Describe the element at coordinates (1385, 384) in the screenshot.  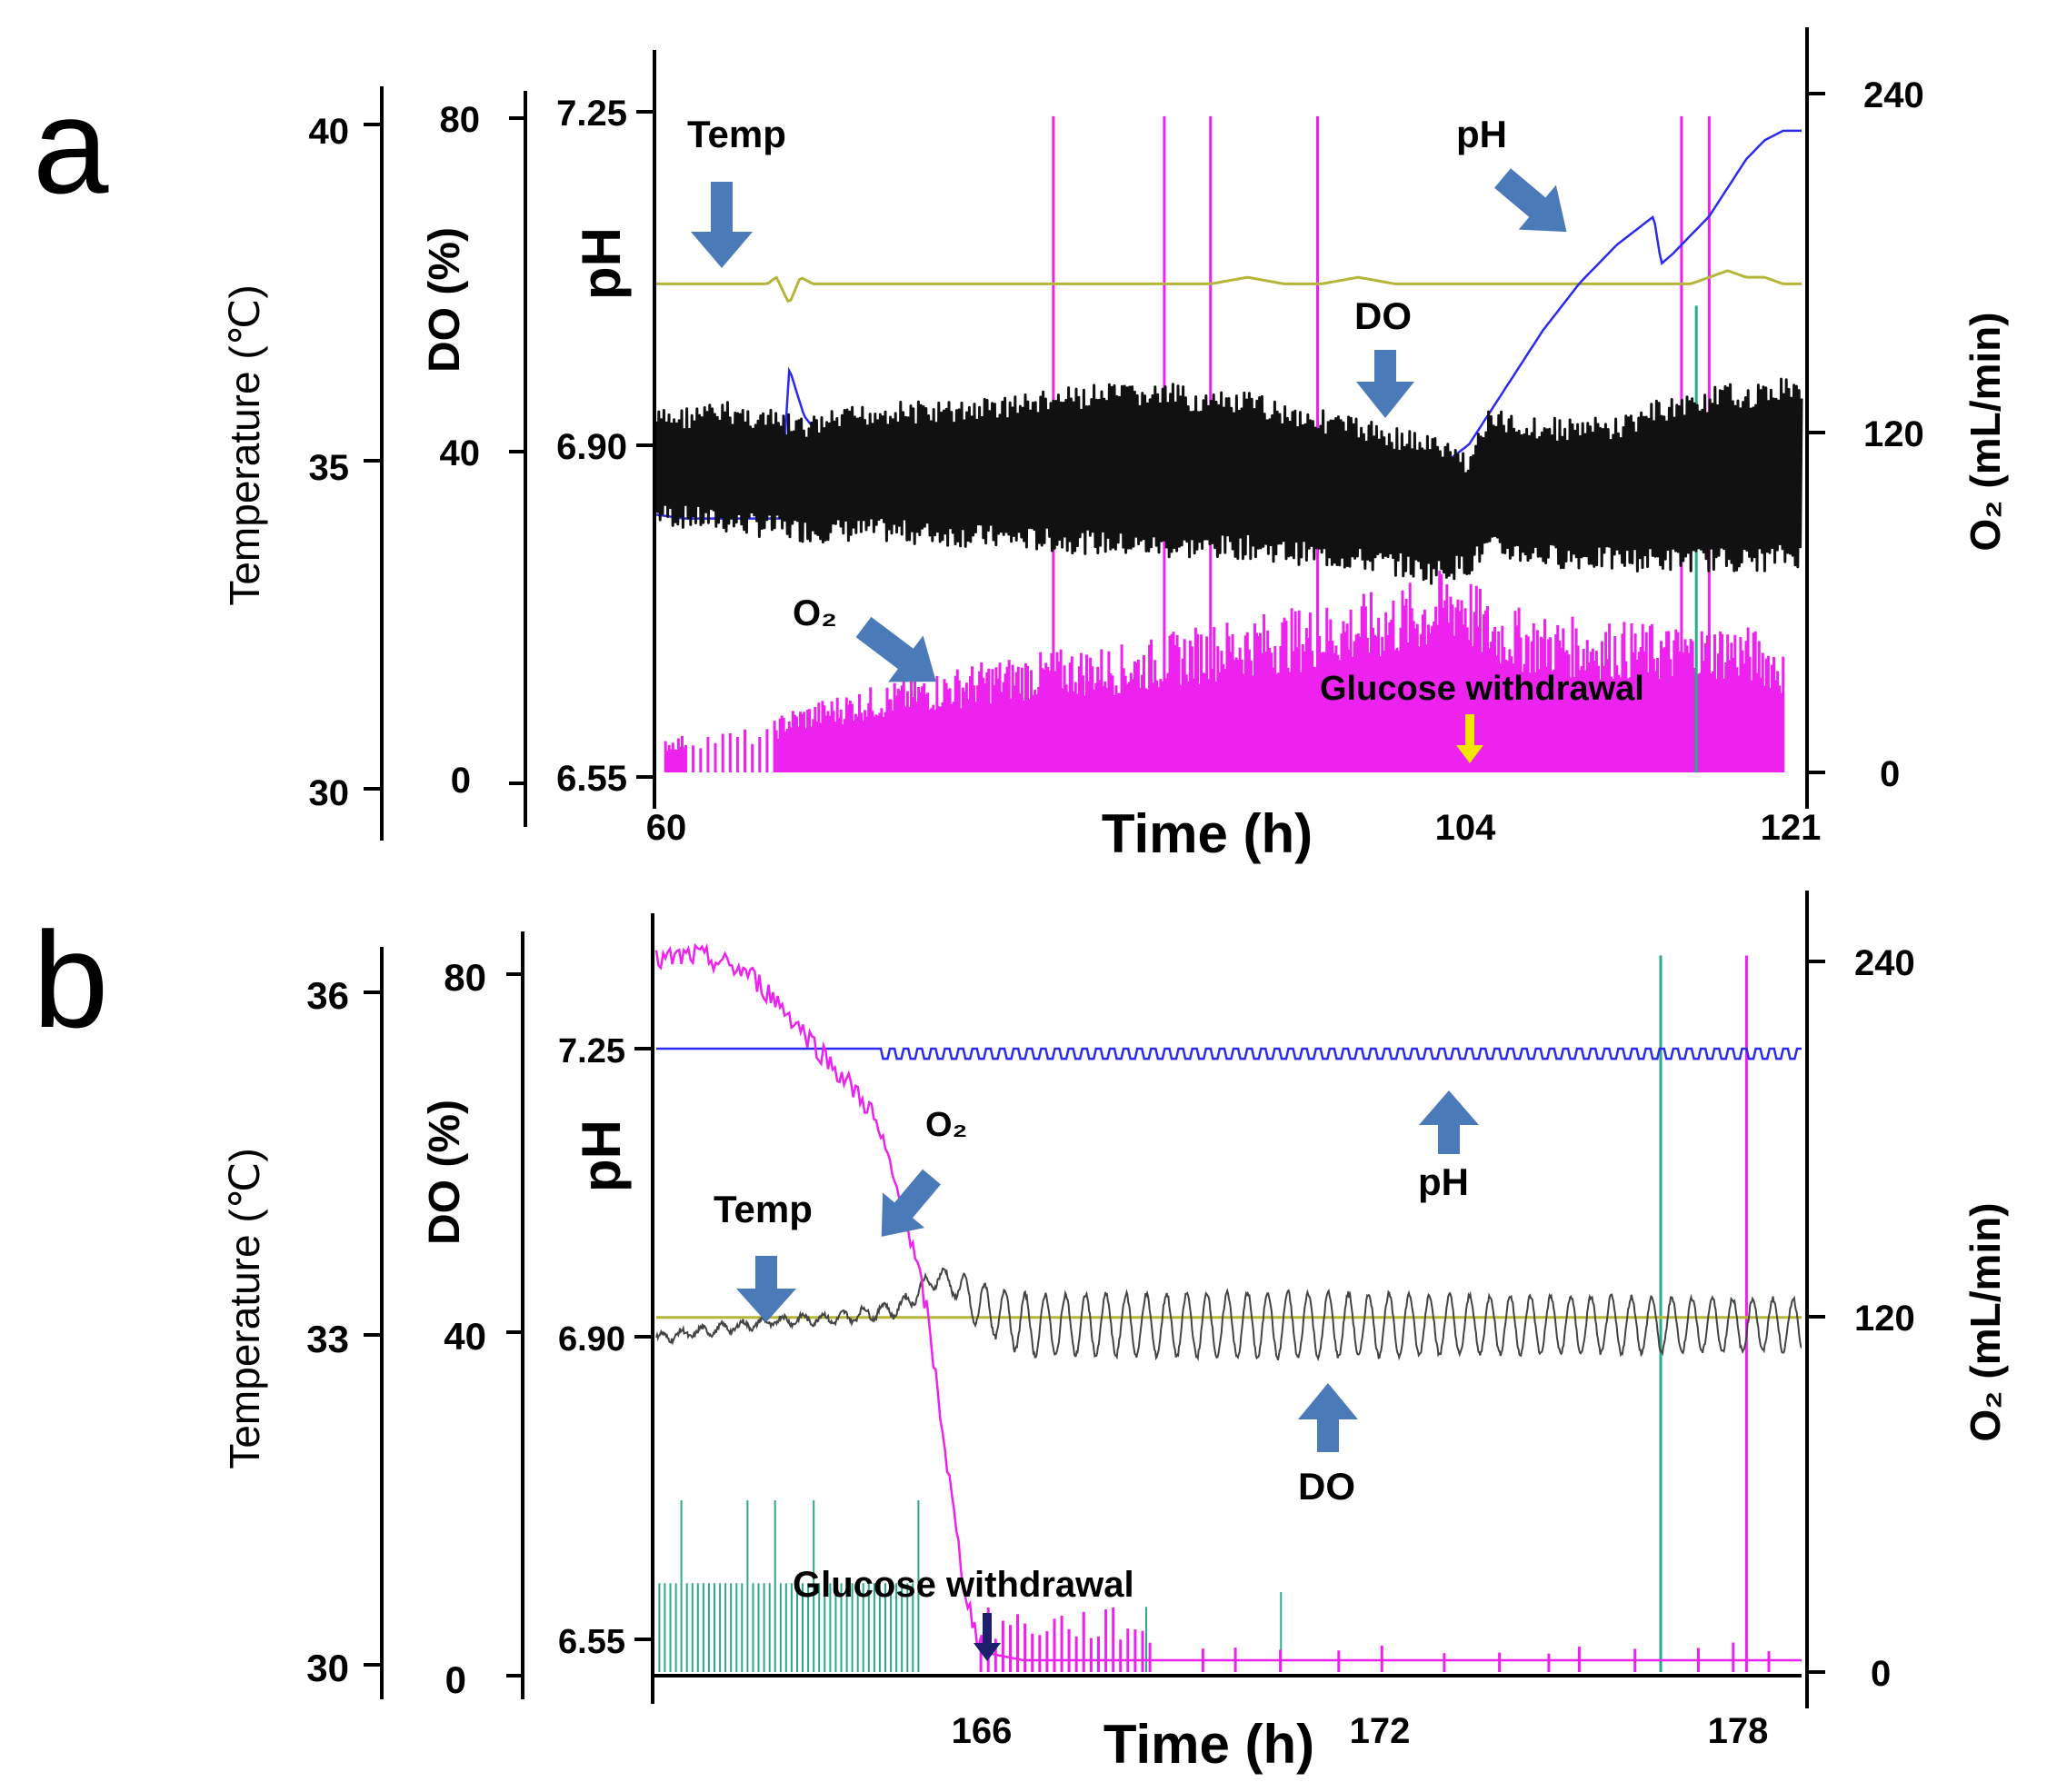
I see `panel-a-do-arrow-icon` at that location.